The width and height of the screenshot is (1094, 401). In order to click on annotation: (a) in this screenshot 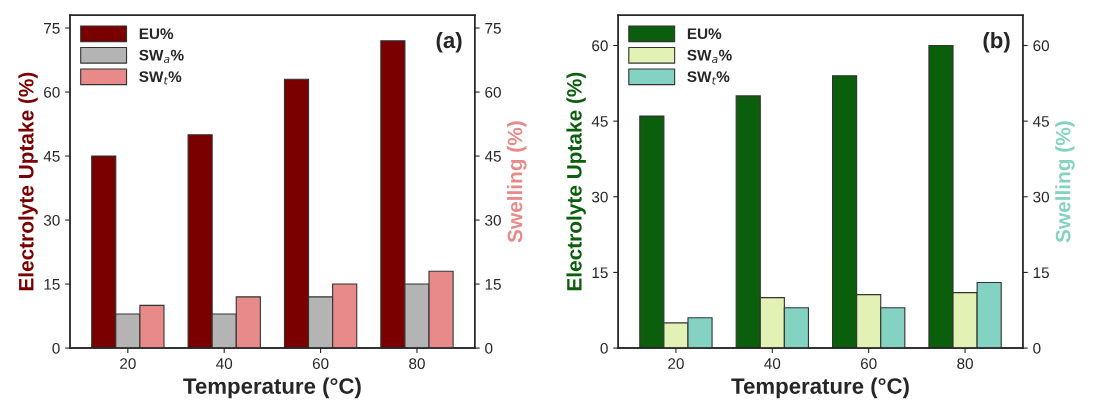, I will do `click(449, 42)`.